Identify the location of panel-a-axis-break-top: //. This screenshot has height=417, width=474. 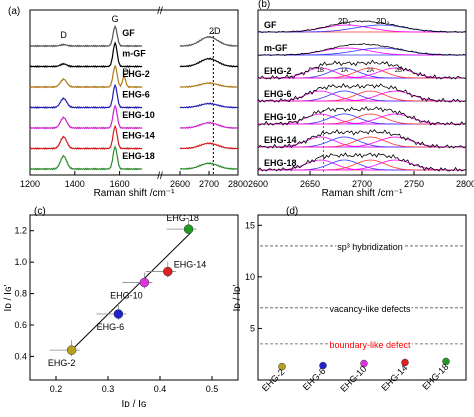
(160, 11).